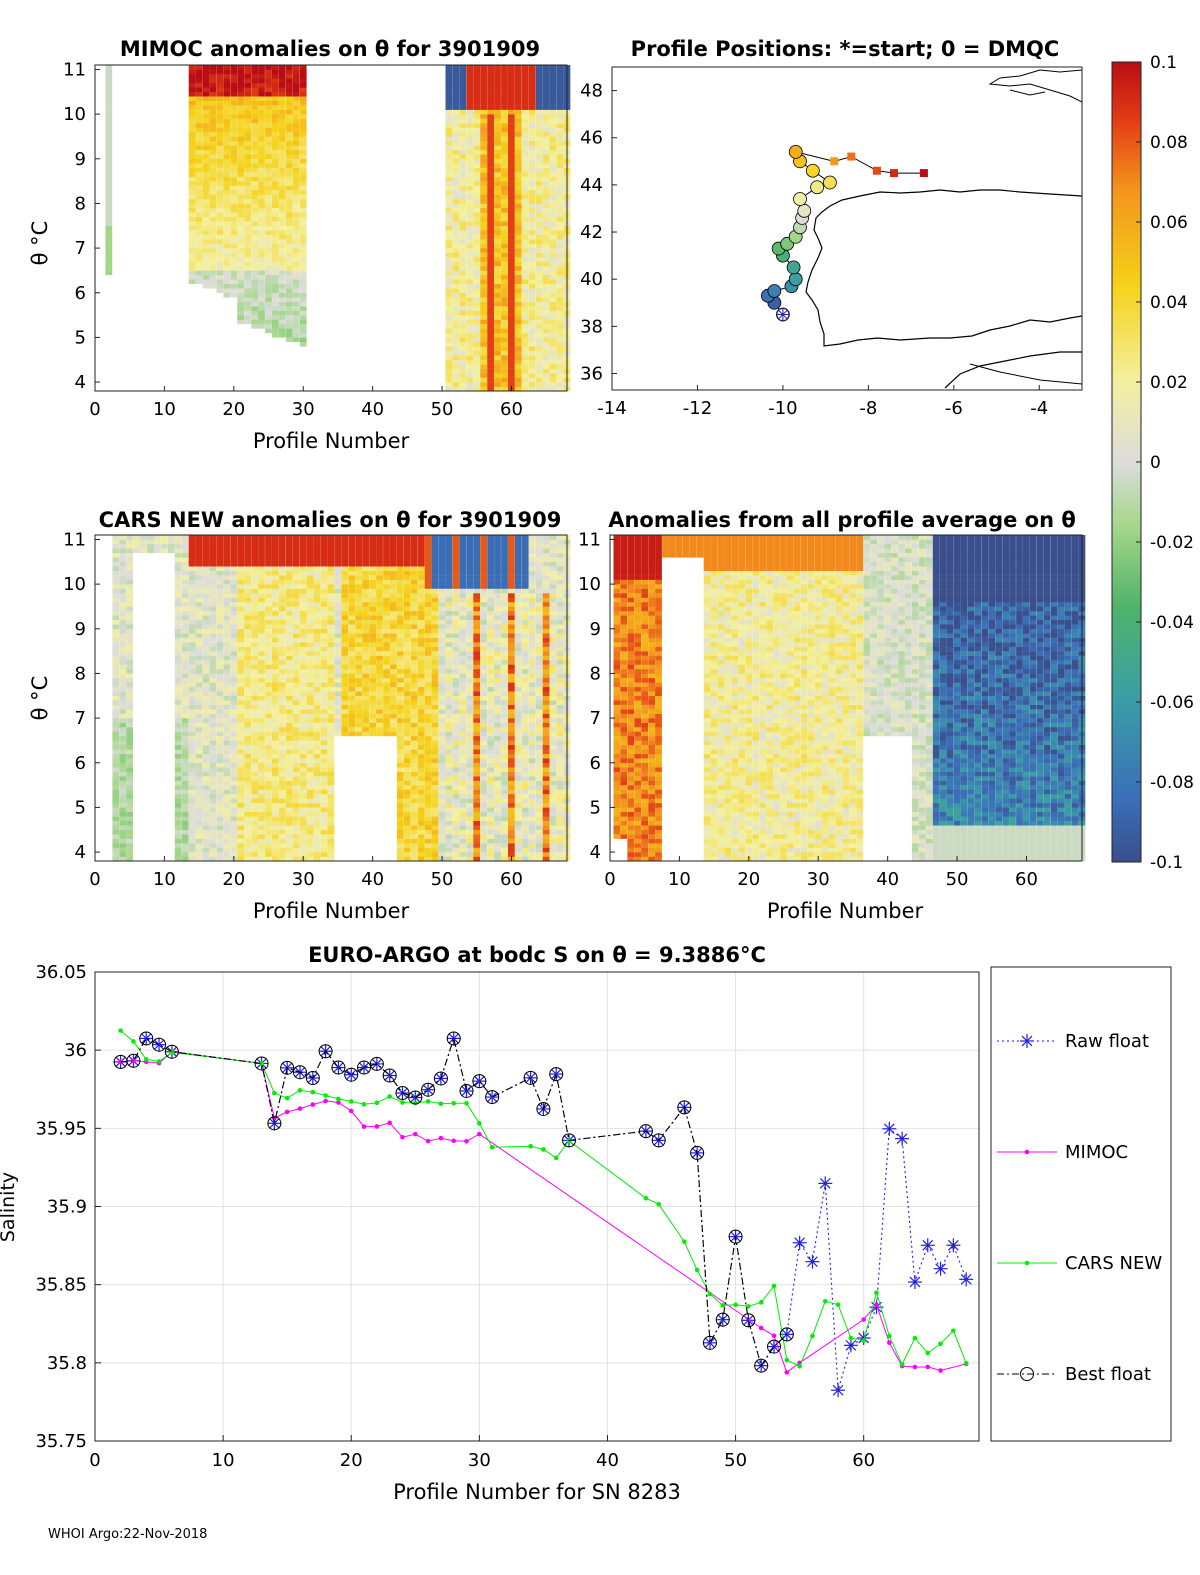  Describe the element at coordinates (372, 409) in the screenshot. I see `x-tick-label: 40` at that location.